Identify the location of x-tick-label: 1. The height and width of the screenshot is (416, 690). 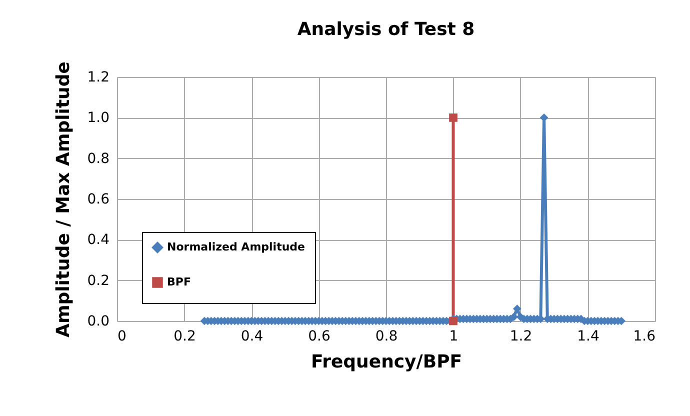
(453, 336).